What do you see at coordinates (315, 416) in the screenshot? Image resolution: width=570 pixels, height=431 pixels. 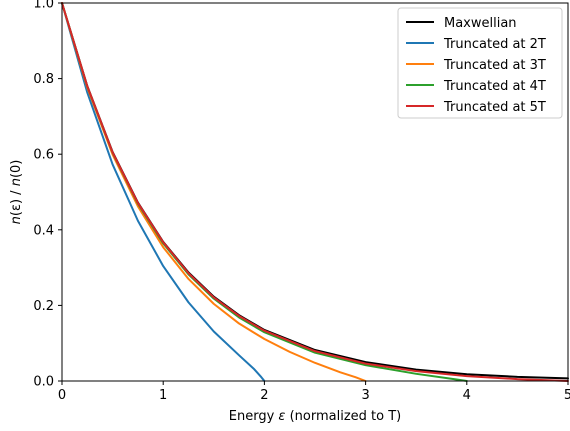 I see `x-axis-label: Energy ε (normalized to T)` at bounding box center [315, 416].